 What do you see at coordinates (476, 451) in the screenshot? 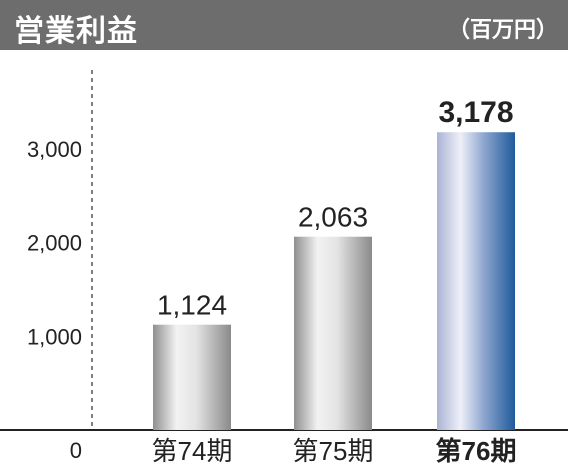
I see `x-category-label: 第76期` at bounding box center [476, 451].